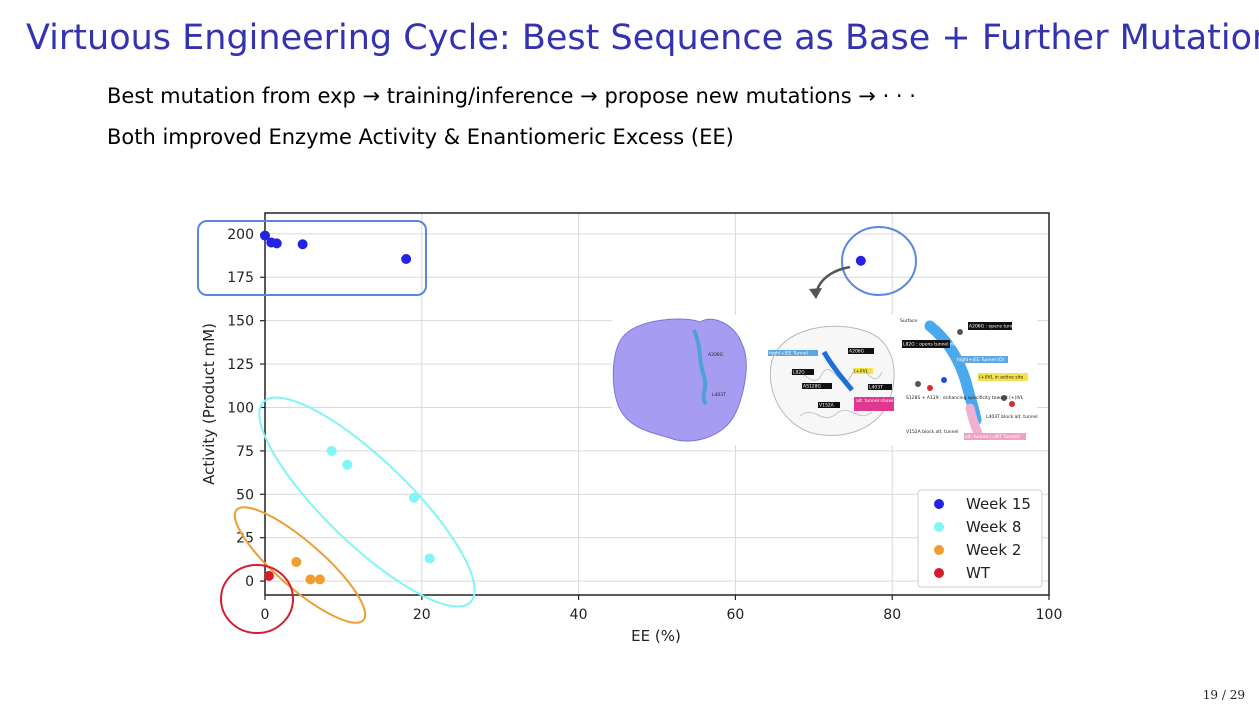 This screenshot has width=1259, height=708. What do you see at coordinates (679, 380) in the screenshot?
I see `protein-surface-image` at bounding box center [679, 380].